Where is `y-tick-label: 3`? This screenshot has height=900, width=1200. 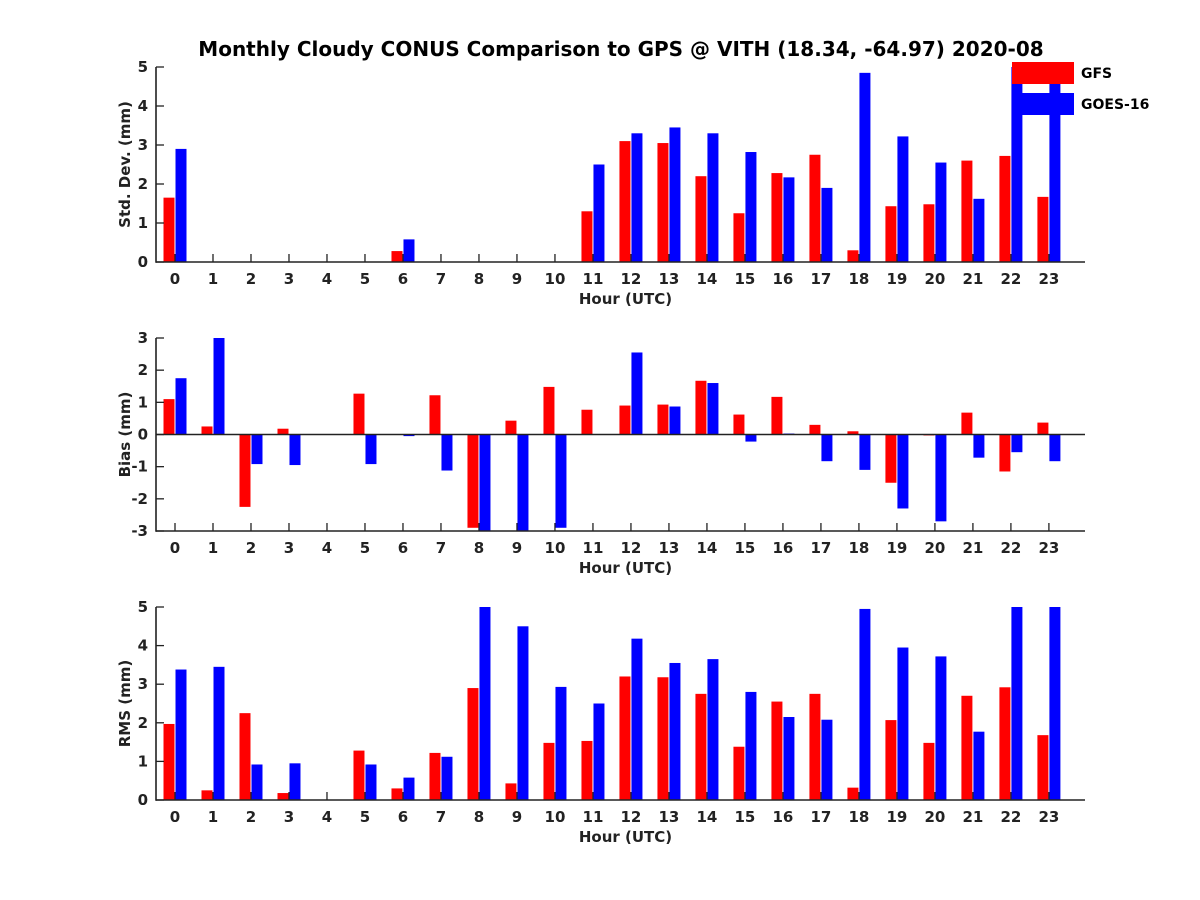 y-tick-label: 3 is located at coordinates (143, 684).